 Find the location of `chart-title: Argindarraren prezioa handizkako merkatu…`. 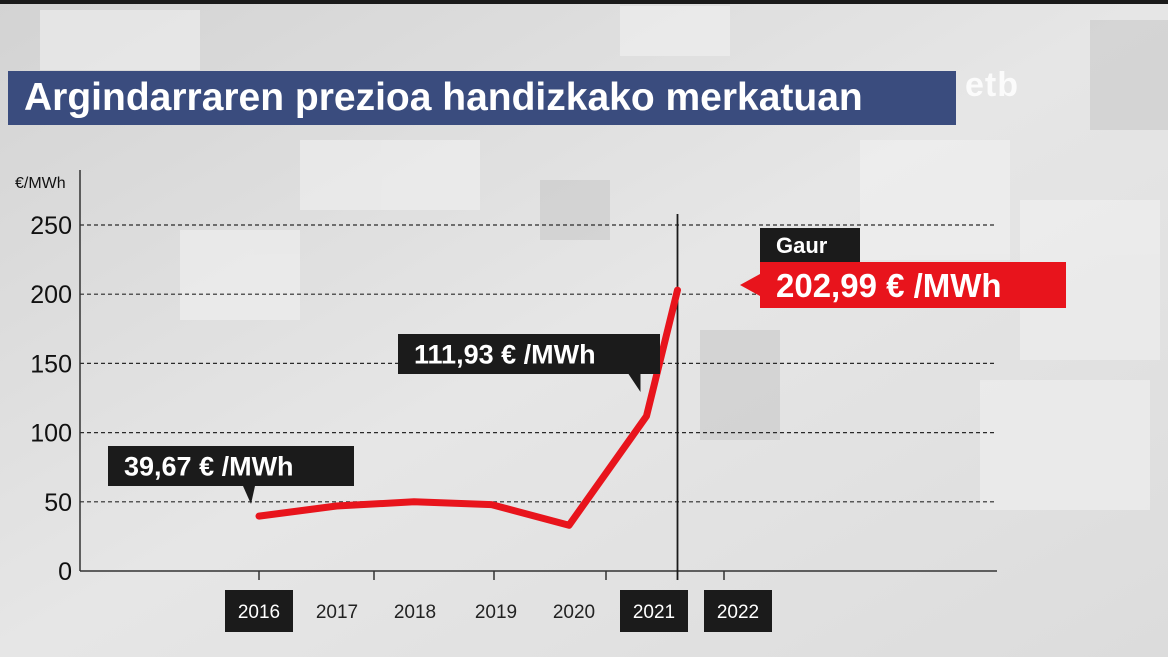

chart-title: Argindarraren prezioa handizkako merkatu… is located at coordinates (482, 98).